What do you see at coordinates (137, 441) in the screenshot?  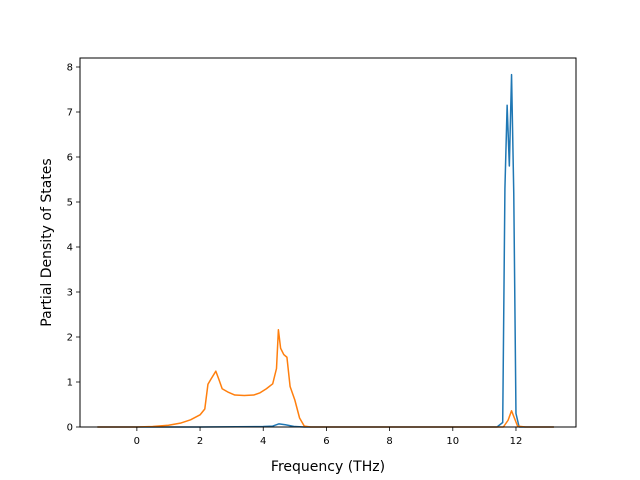 I see `x-tick-label: 0` at bounding box center [137, 441].